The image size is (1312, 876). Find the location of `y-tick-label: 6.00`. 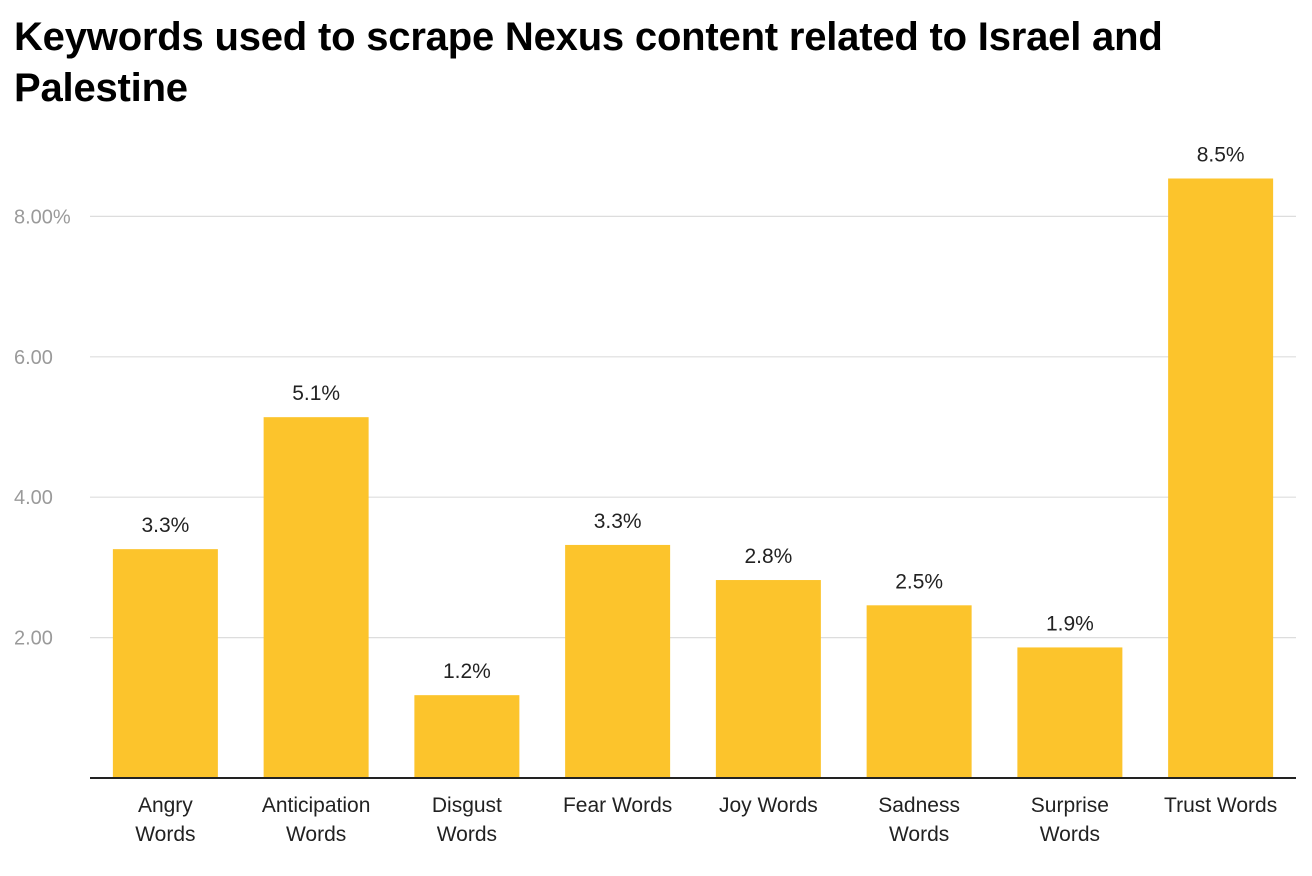

y-tick-label: 6.00 is located at coordinates (33, 358).